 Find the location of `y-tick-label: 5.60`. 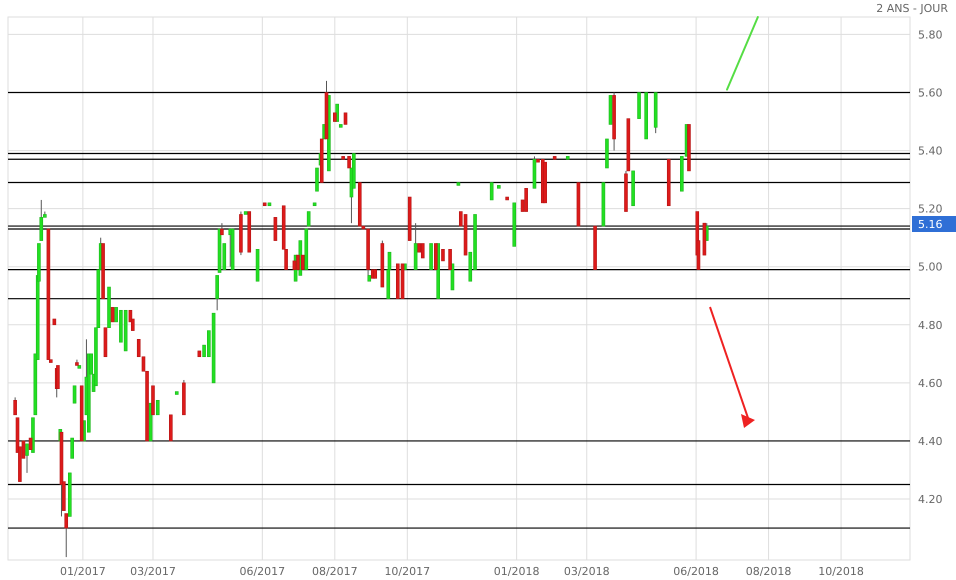

y-tick-label: 5.60 is located at coordinates (930, 93).